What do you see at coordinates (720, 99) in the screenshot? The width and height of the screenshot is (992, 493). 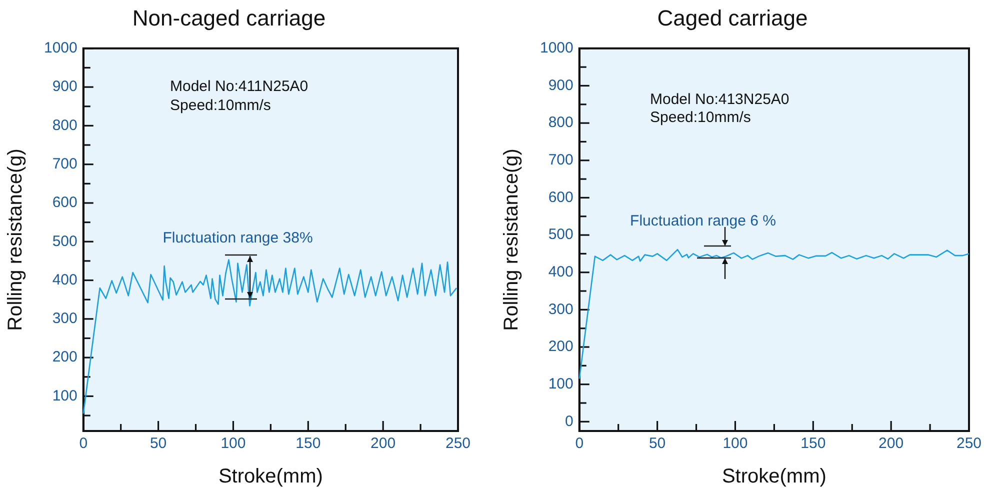 I see `annotation: Model No:413N25A0` at bounding box center [720, 99].